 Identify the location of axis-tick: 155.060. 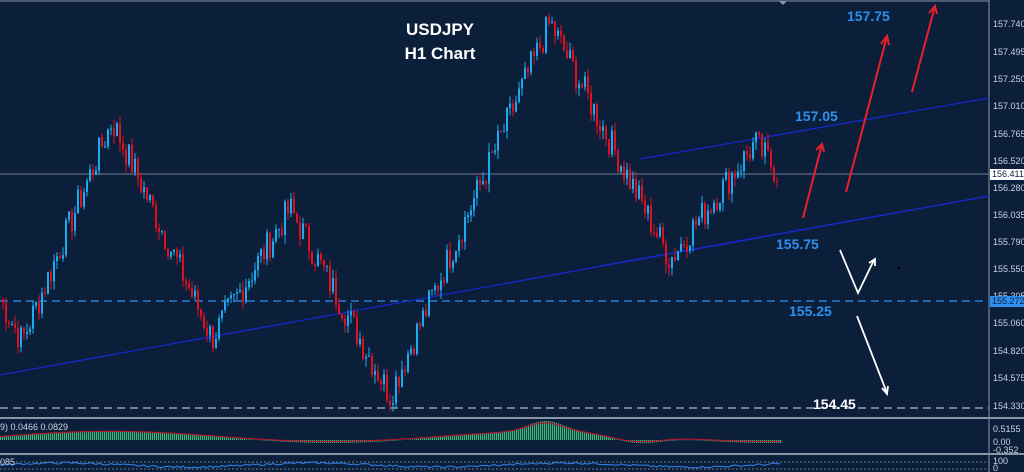
(1008, 323).